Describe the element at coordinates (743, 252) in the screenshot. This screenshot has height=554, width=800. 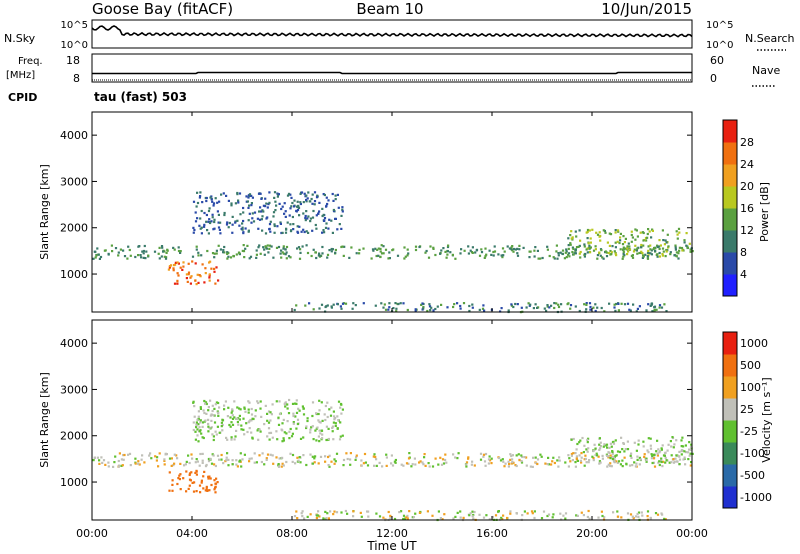
I see `colorbar-tick-label: 8` at that location.